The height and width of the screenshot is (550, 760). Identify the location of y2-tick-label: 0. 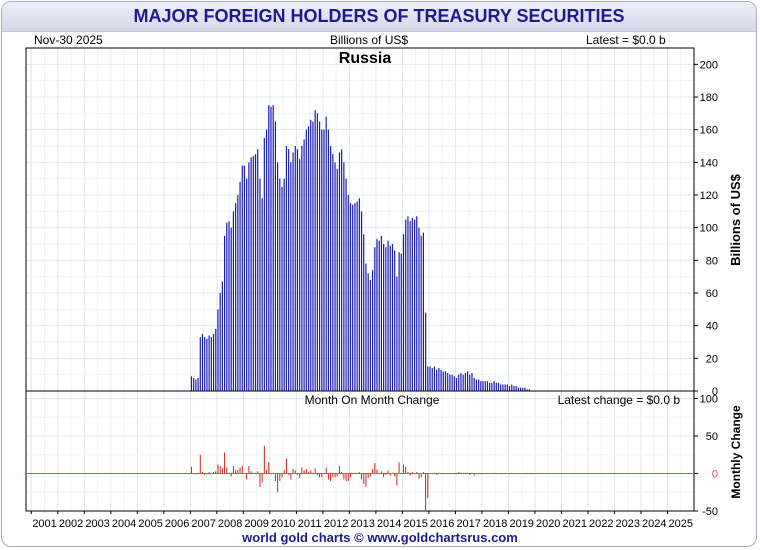
(715, 475).